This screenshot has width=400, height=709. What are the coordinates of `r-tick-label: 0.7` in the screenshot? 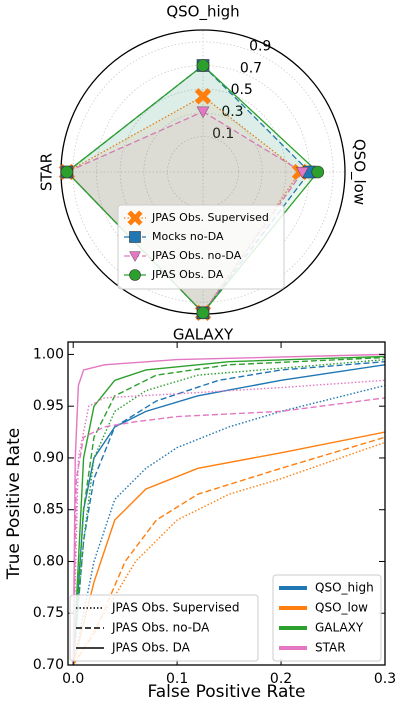 It's located at (251, 68).